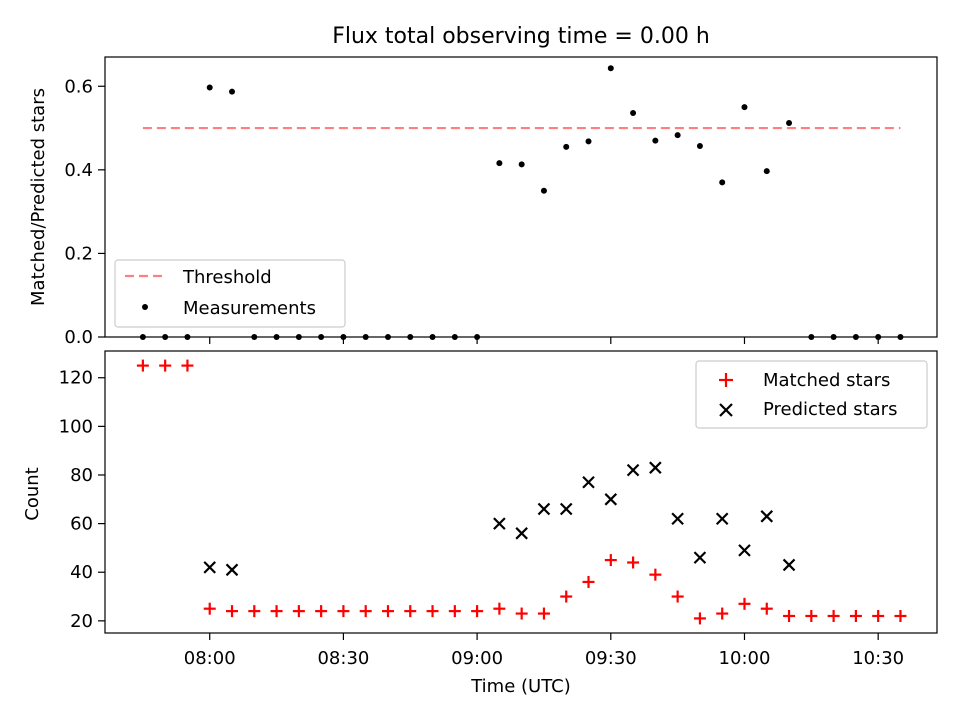 This screenshot has width=960, height=720. I want to click on bottom-y-tick-label: 60, so click(81, 524).